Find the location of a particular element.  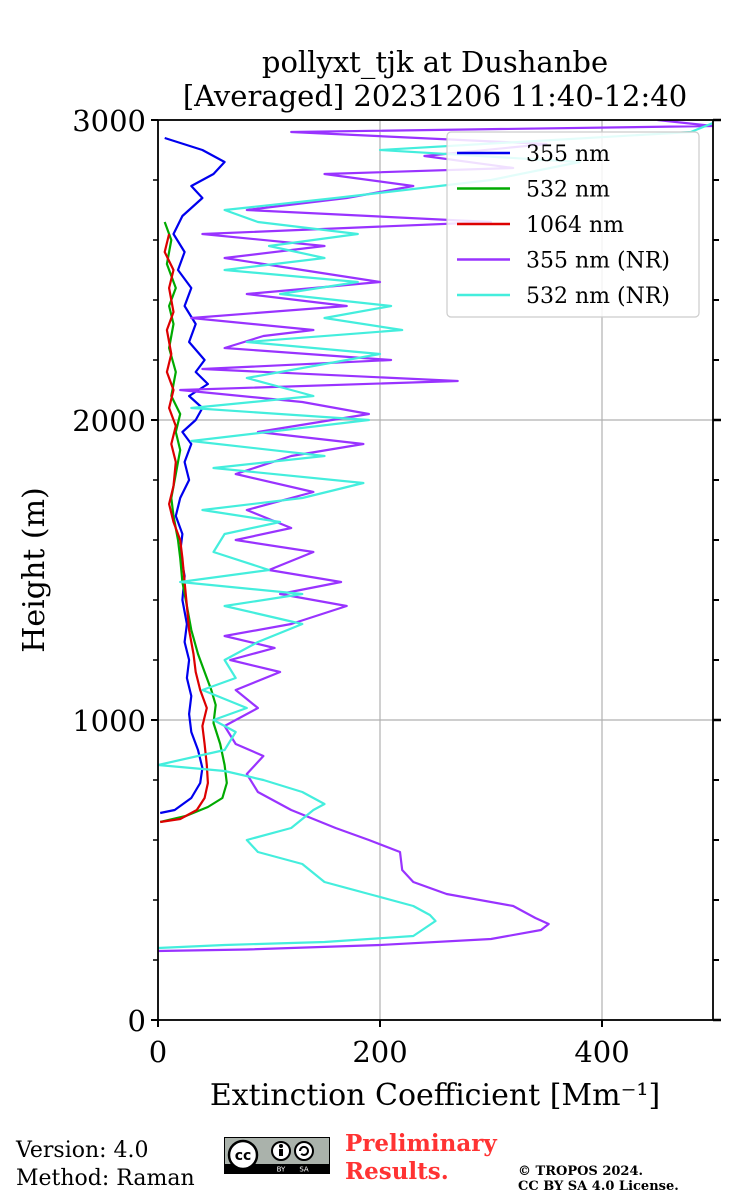

x-tick-label: 400 is located at coordinates (601, 1052).